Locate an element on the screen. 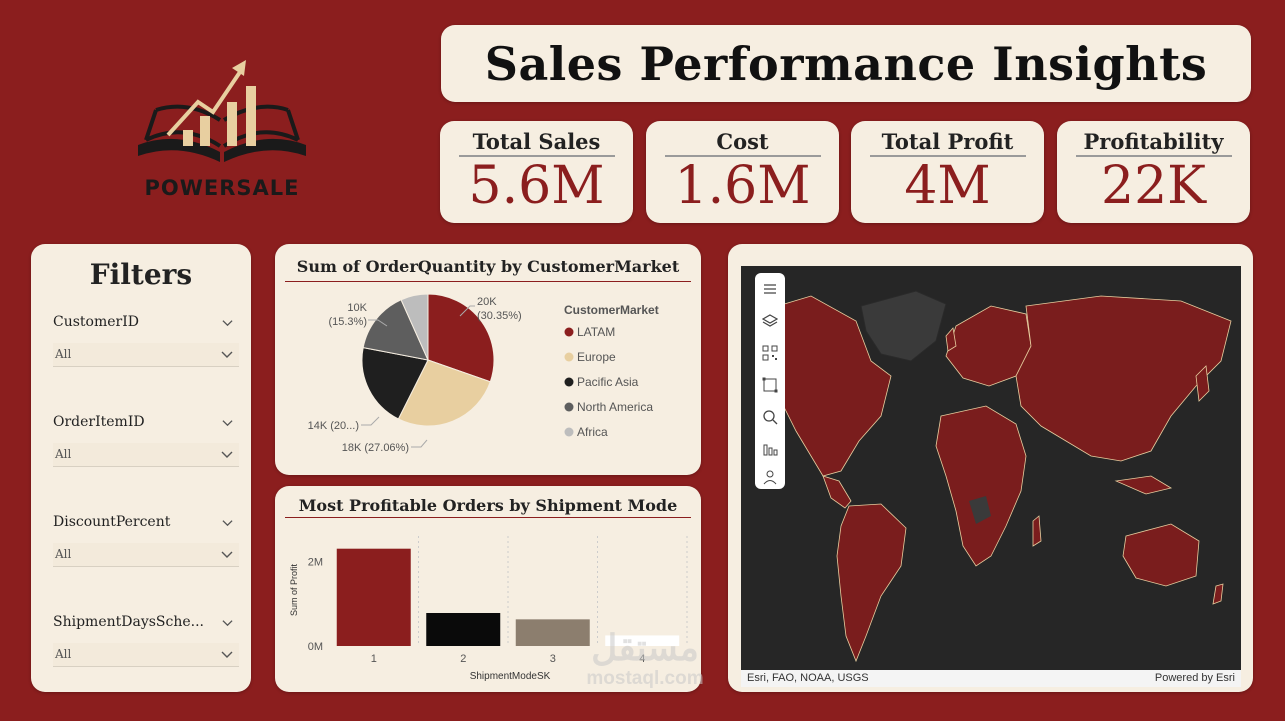  kpi-label: Total Sales is located at coordinates (536, 143).